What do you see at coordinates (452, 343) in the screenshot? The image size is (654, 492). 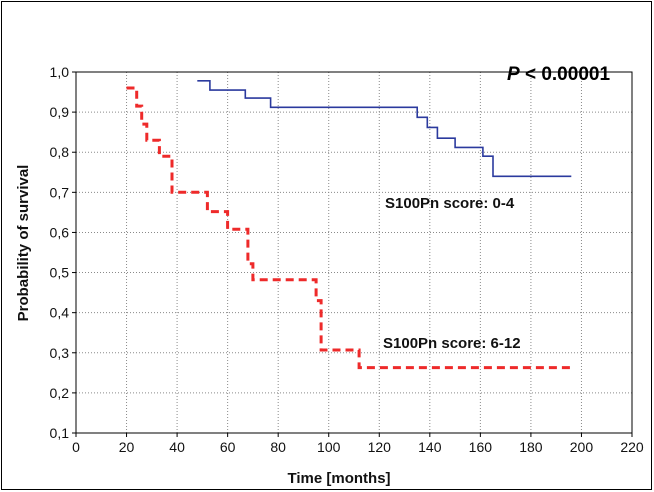 I see `series-label-high-score: S100Pn score: 6-12` at bounding box center [452, 343].